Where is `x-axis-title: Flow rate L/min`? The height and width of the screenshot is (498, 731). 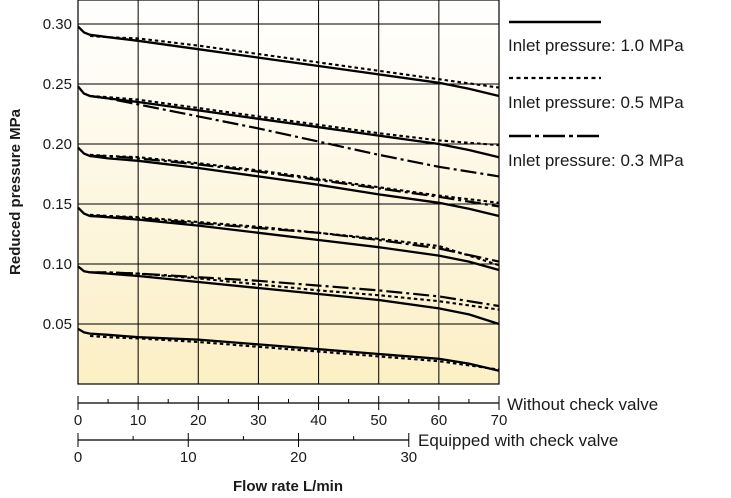
x-axis-title: Flow rate L/min is located at coordinates (288, 486).